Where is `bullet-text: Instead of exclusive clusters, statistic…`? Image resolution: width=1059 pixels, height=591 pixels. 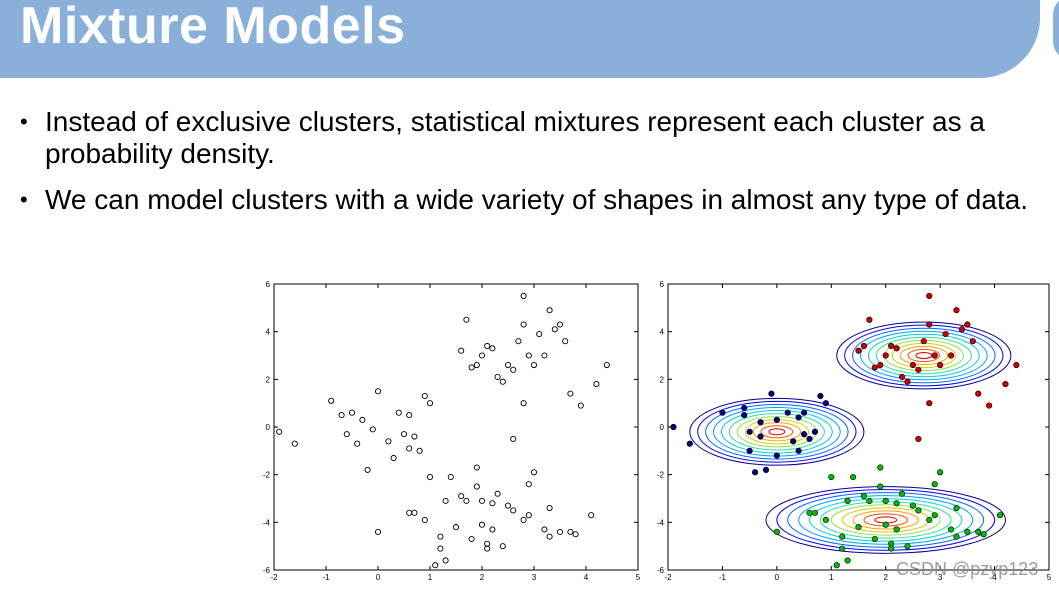
bullet-text: Instead of exclusive clusters, statistic… is located at coordinates (515, 137).